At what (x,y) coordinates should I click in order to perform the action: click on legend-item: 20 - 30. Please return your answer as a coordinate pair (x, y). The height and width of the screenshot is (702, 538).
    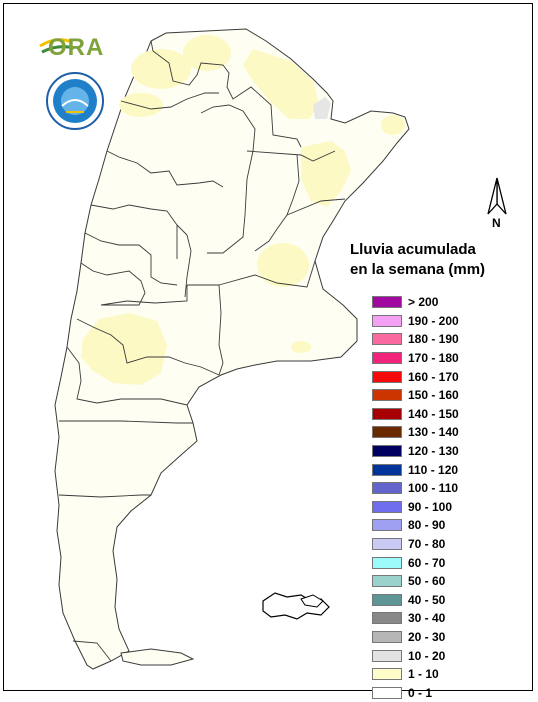
    Looking at the image, I should click on (447, 637).